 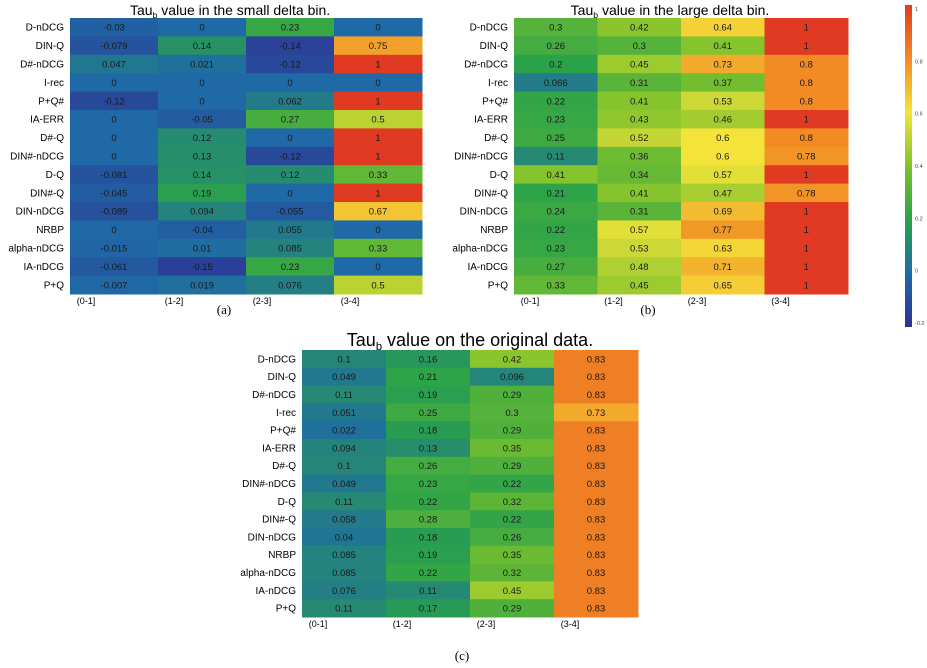 What do you see at coordinates (428, 431) in the screenshot?
I see `cell-value-label: 0.18` at bounding box center [428, 431].